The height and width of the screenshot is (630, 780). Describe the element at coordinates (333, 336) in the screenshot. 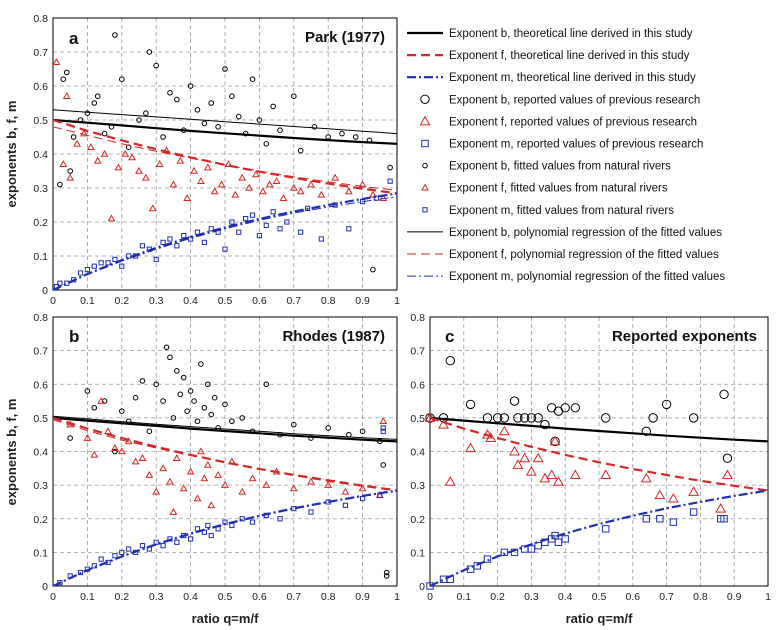

I see `panel-b-title: Rhodes (1987)` at that location.